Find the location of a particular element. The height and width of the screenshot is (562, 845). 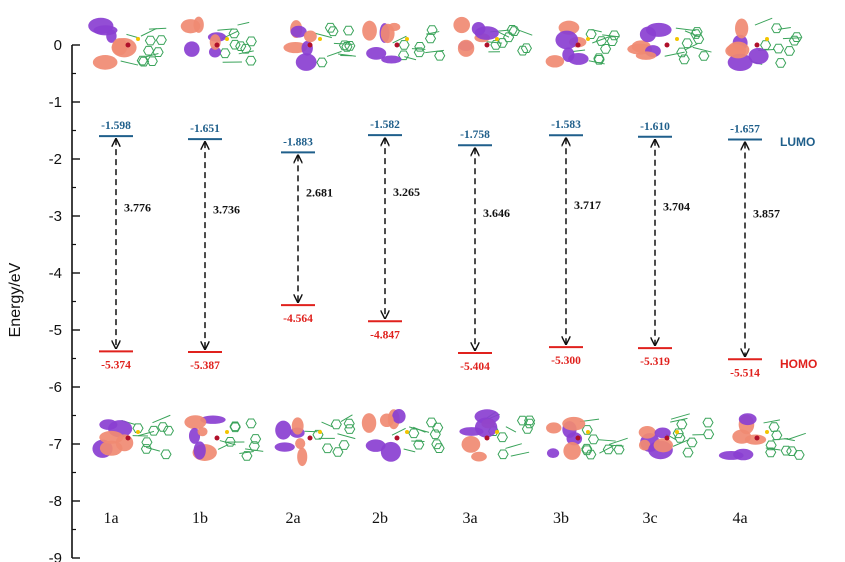

y-tick-label: -8 is located at coordinates (55, 501).